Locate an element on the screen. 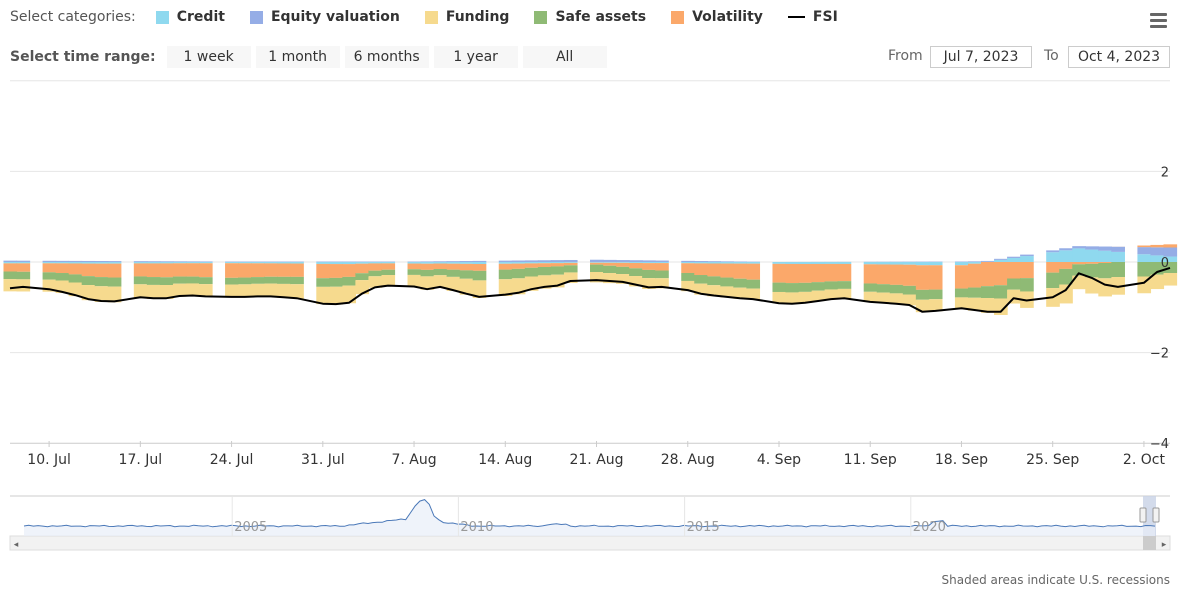 This screenshot has width=1180, height=600. legend-label: Funding is located at coordinates (477, 17).